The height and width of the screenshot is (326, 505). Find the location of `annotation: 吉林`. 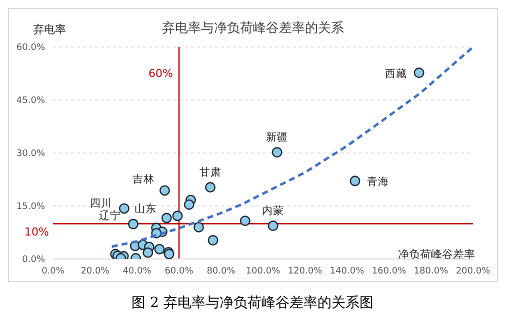

annotation: 吉林 is located at coordinates (143, 179).